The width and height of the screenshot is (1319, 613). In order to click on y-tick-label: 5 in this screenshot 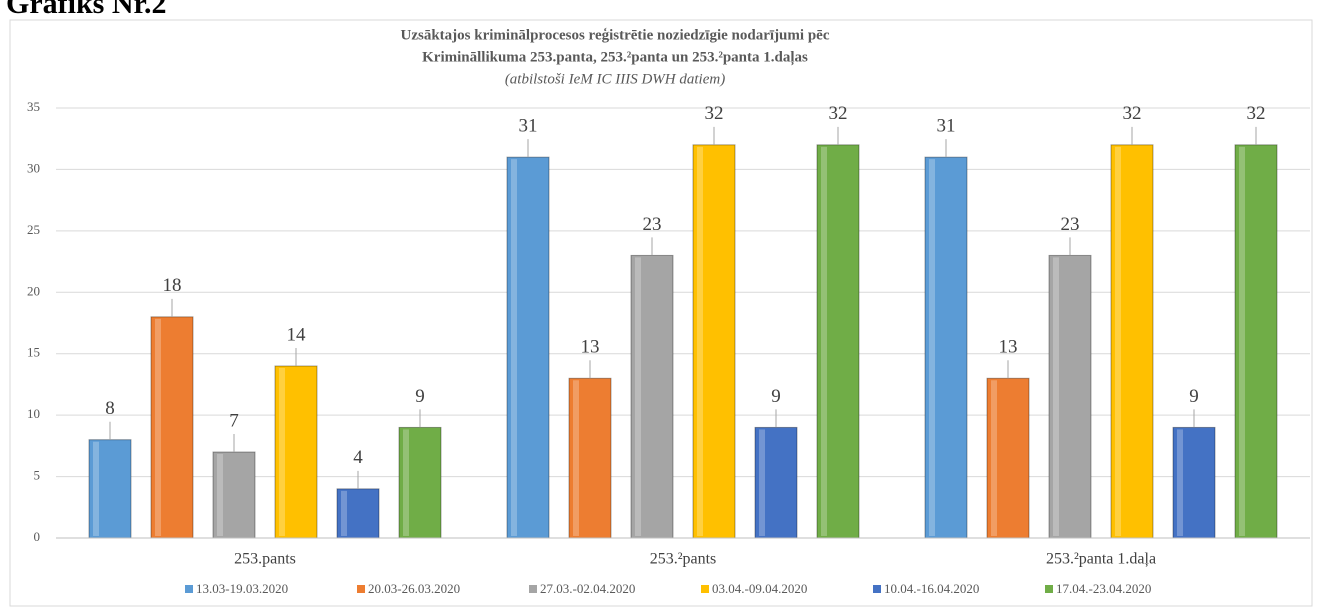, I will do `click(37, 475)`.